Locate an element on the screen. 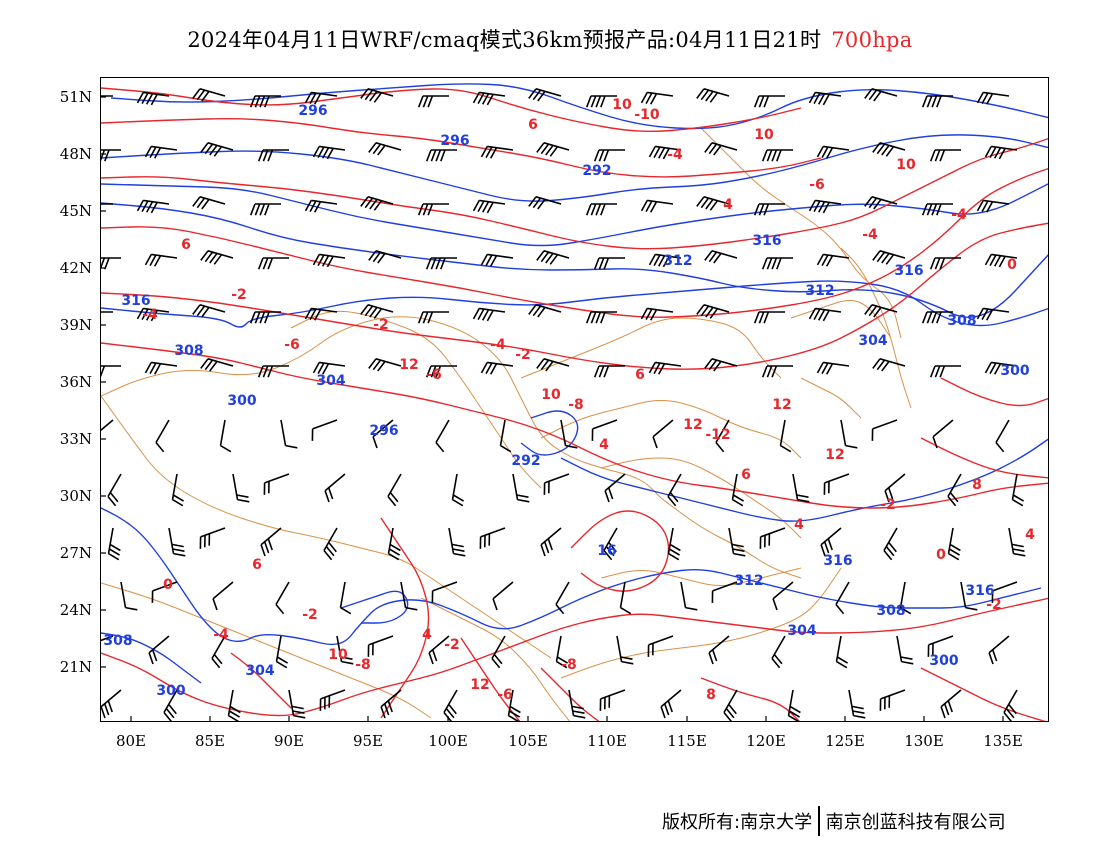 The height and width of the screenshot is (850, 1100). lon-tick-label: 110E is located at coordinates (607, 741).